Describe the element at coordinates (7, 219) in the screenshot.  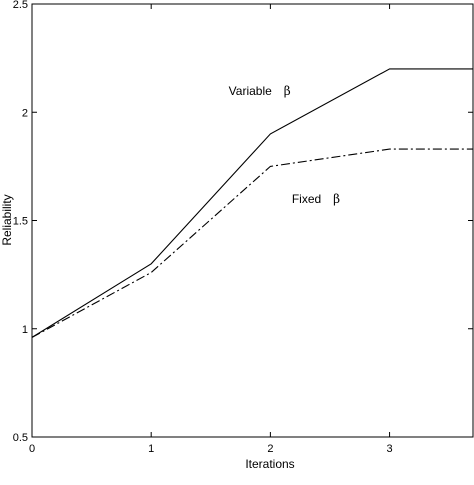
I see `y-axis-label: Reliability` at that location.